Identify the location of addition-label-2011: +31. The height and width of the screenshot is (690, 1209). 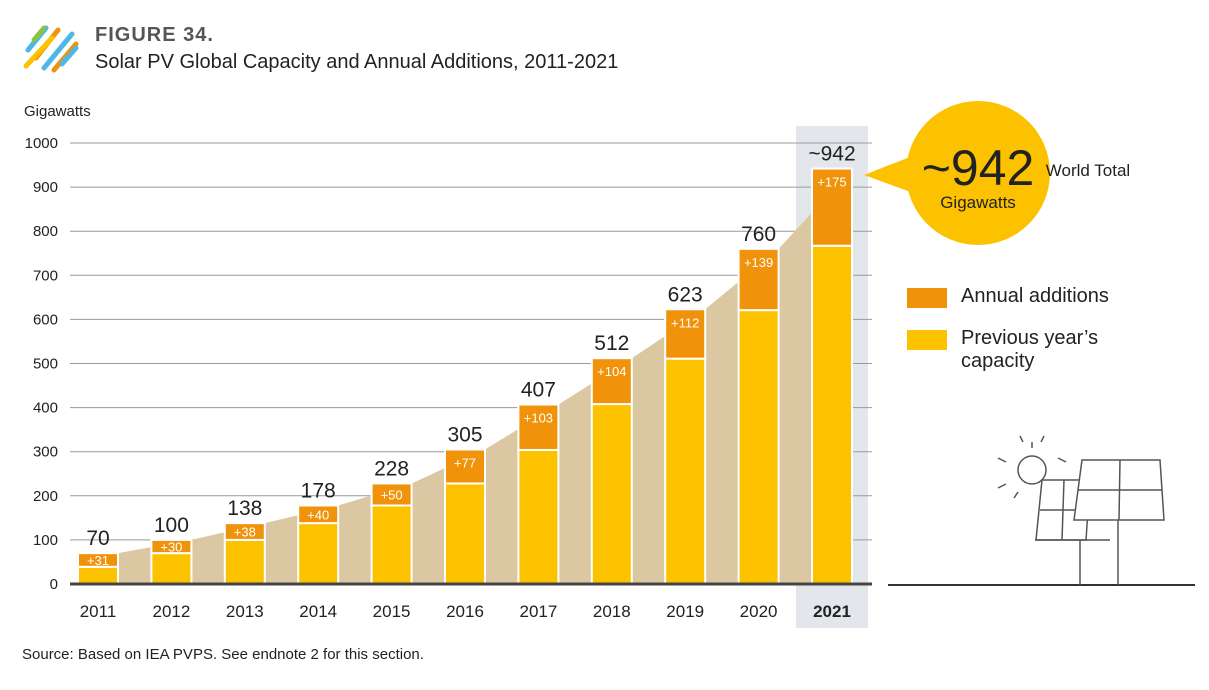
(98, 560).